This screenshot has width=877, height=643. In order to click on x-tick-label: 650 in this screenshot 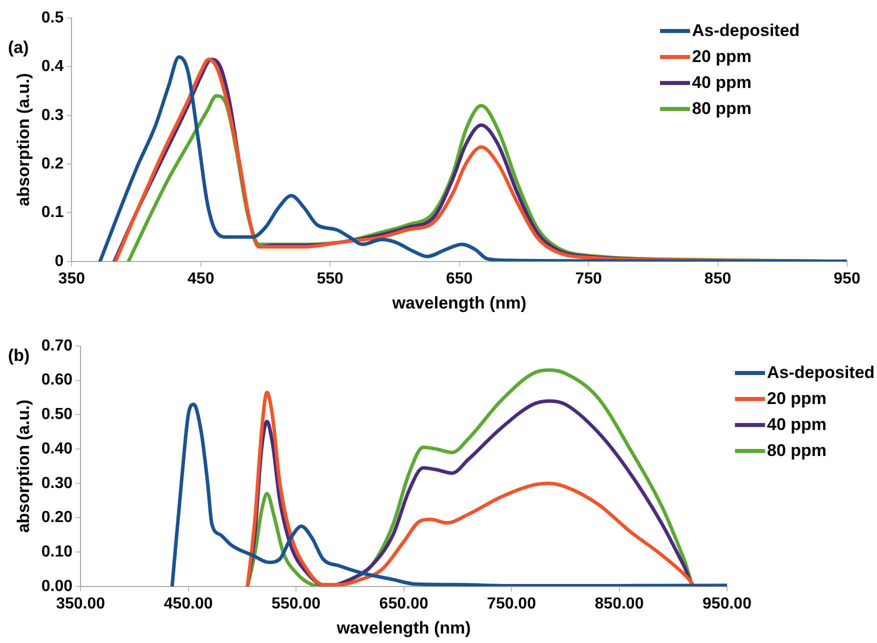, I will do `click(459, 279)`.